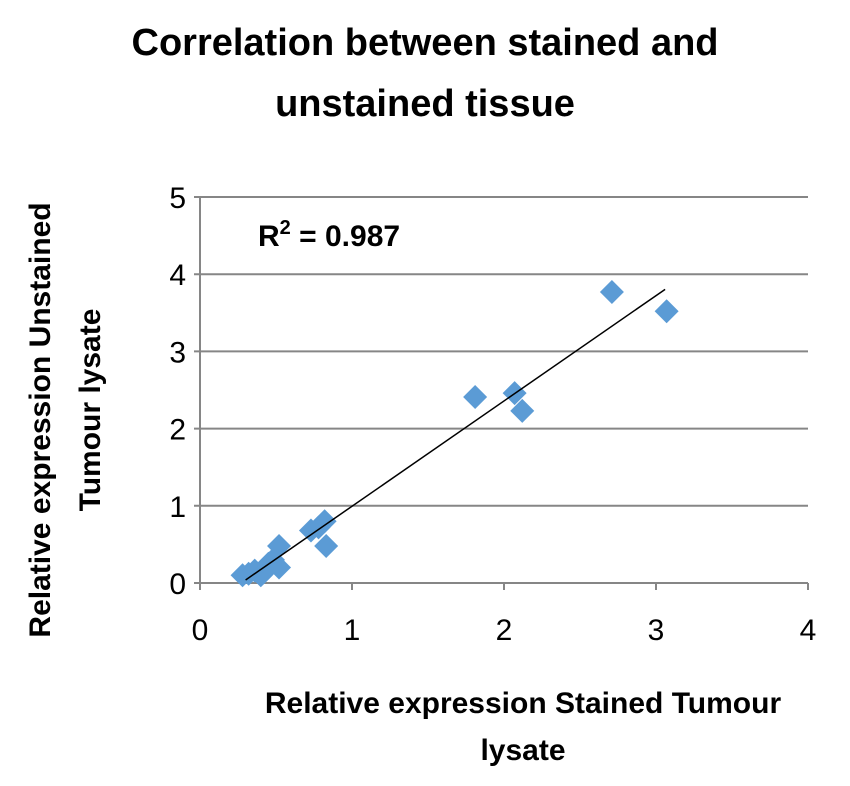  Describe the element at coordinates (329, 235) in the screenshot. I see `r-squared-annotation: R2 = 0.987` at that location.